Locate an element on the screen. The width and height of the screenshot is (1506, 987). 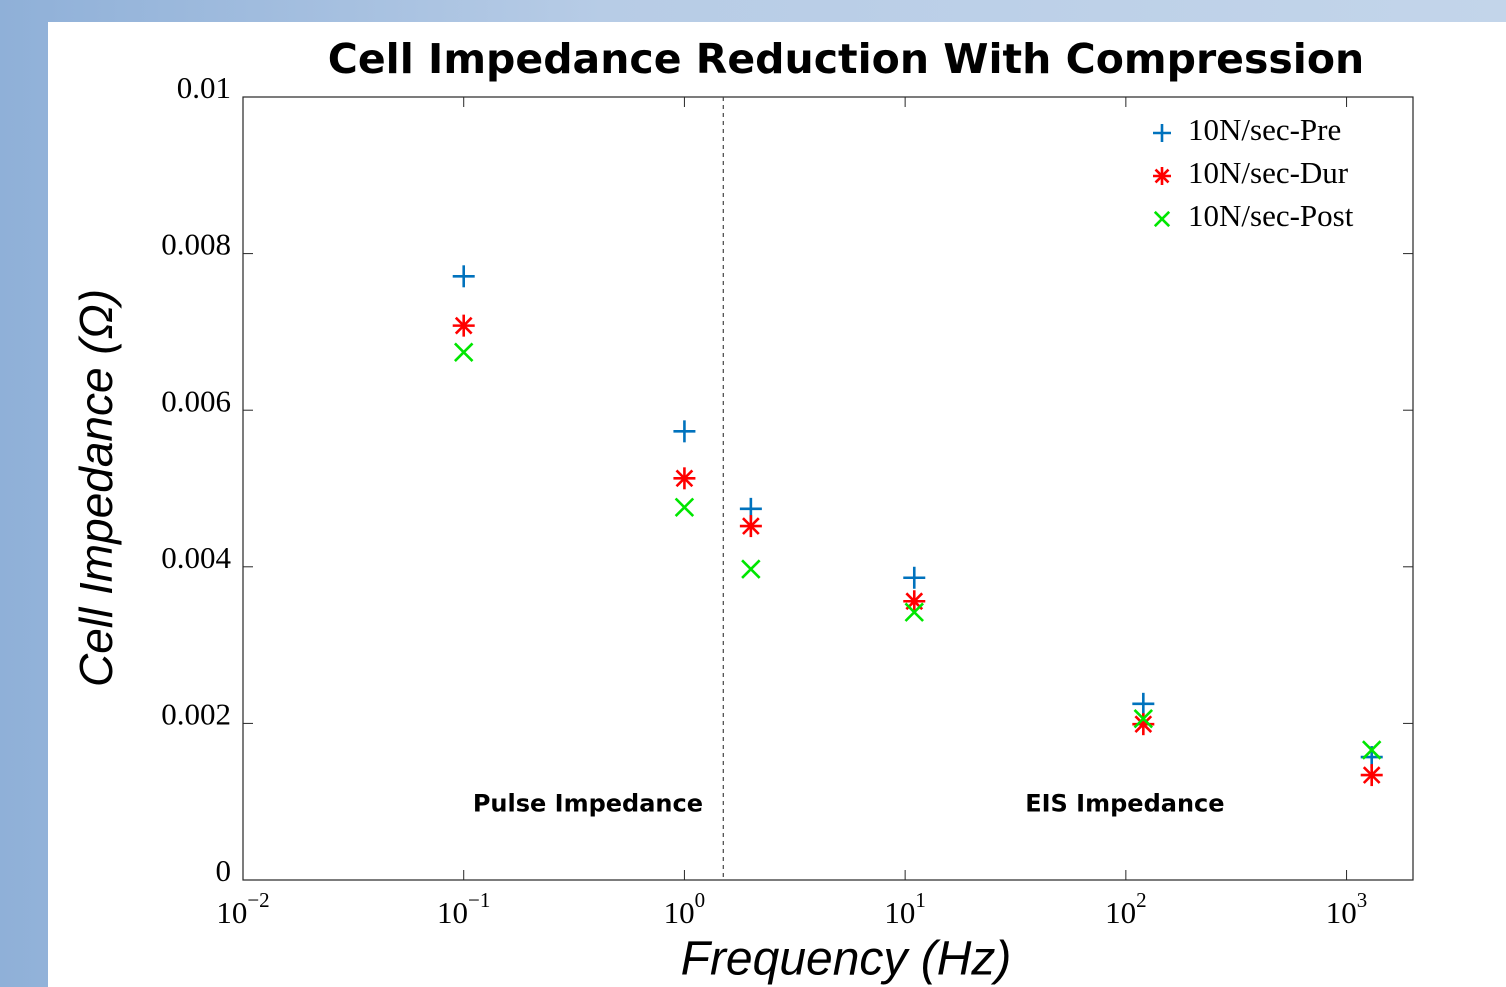
y-tick-label: 0.01 is located at coordinates (204, 87).